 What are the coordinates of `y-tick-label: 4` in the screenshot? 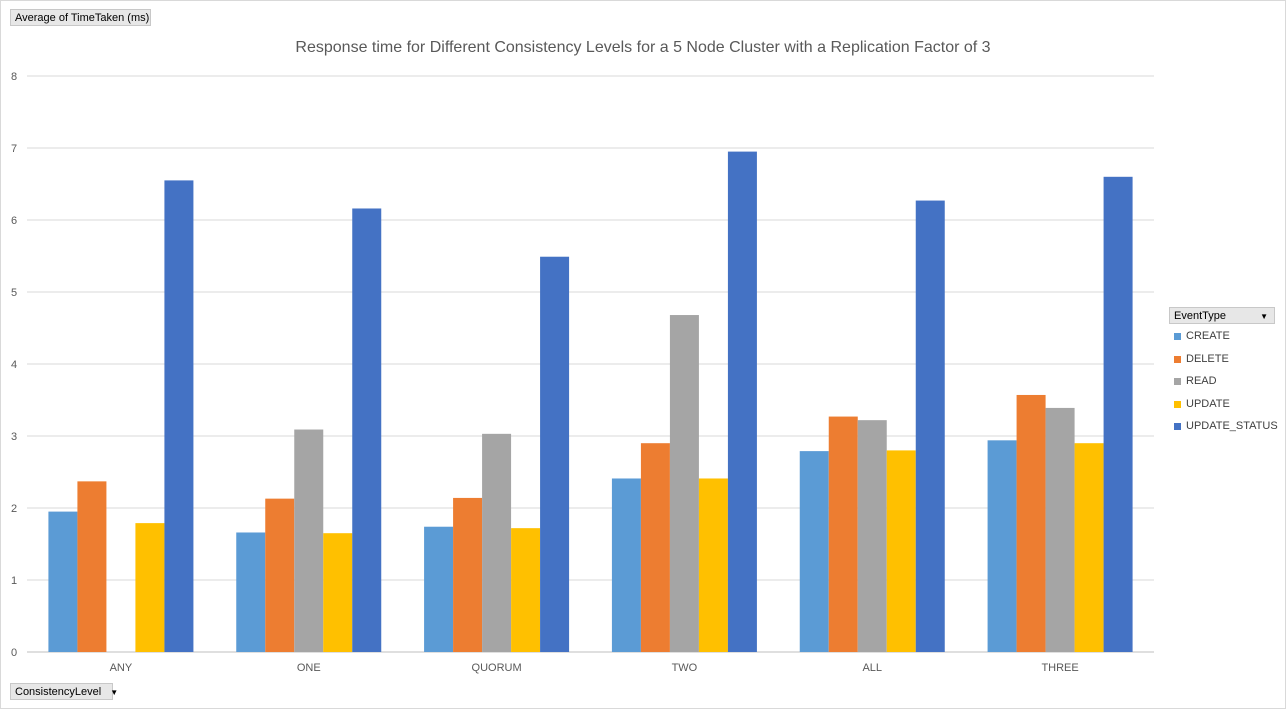 It's located at (14, 365).